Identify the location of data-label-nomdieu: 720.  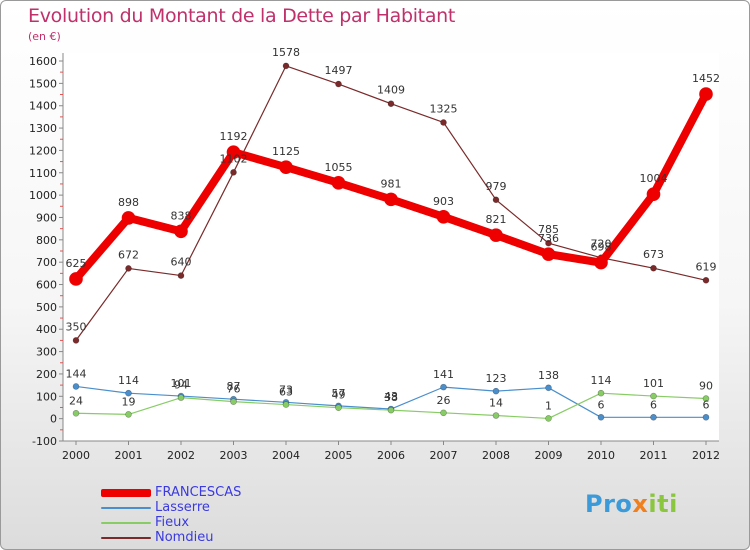
(601, 244).